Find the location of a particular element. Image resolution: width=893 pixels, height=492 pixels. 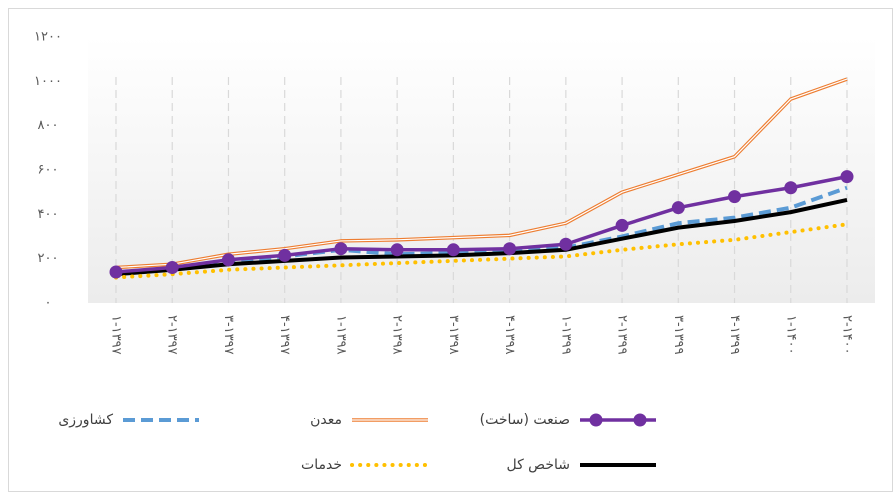

y-tick-label: ۴۰۰ is located at coordinates (48, 214).